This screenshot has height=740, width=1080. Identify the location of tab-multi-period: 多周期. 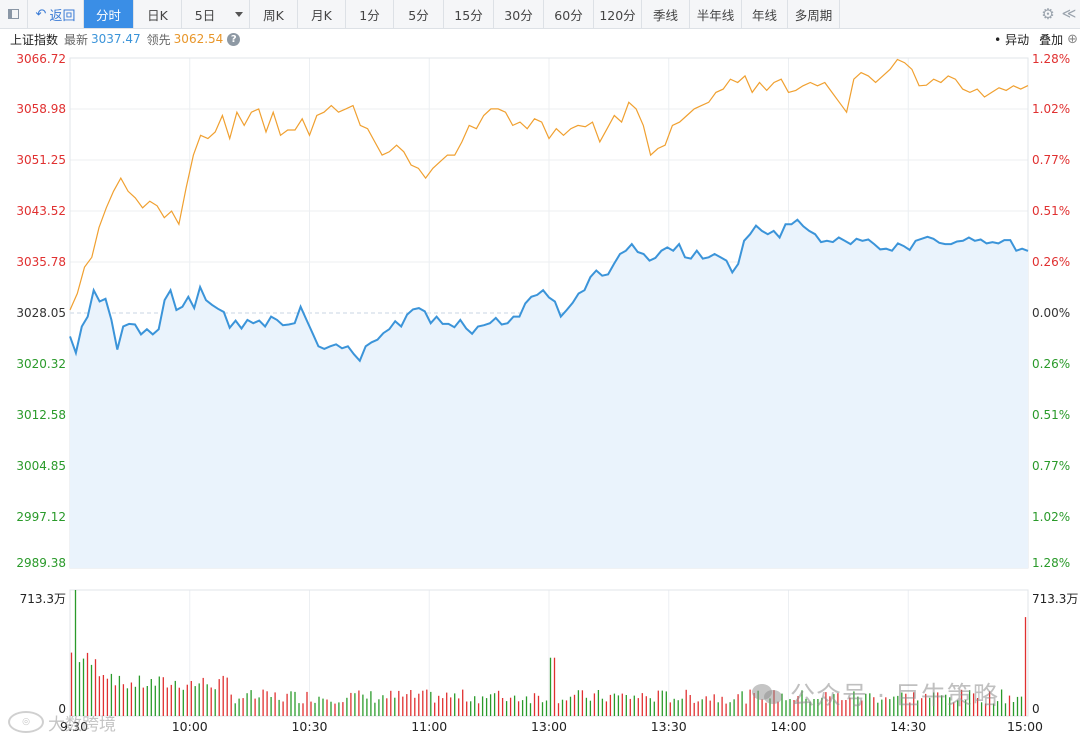
(814, 14).